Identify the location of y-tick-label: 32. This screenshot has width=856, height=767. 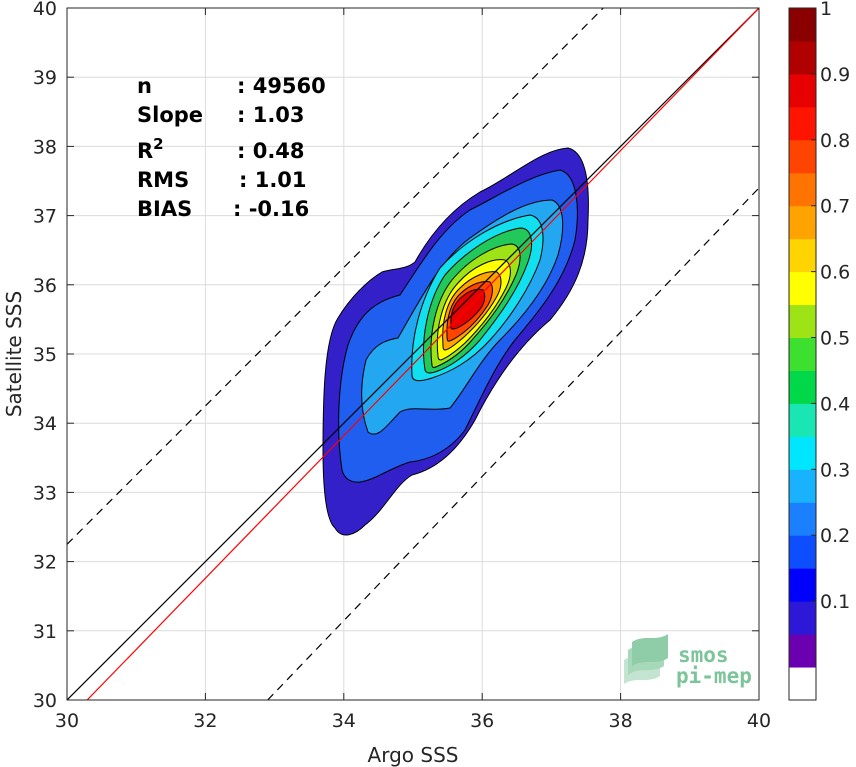
(45, 563).